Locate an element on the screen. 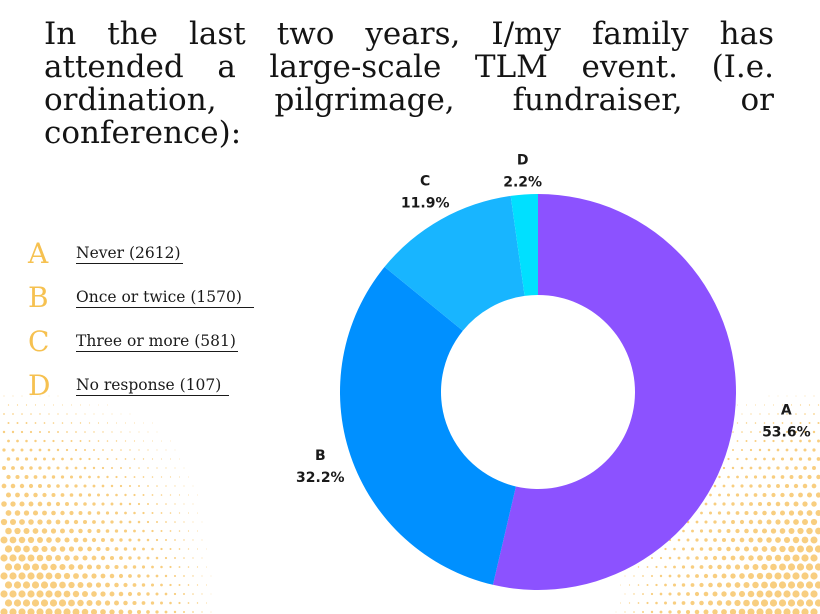 The height and width of the screenshot is (614, 820). slice-percent-label: 11.9% is located at coordinates (425, 204).